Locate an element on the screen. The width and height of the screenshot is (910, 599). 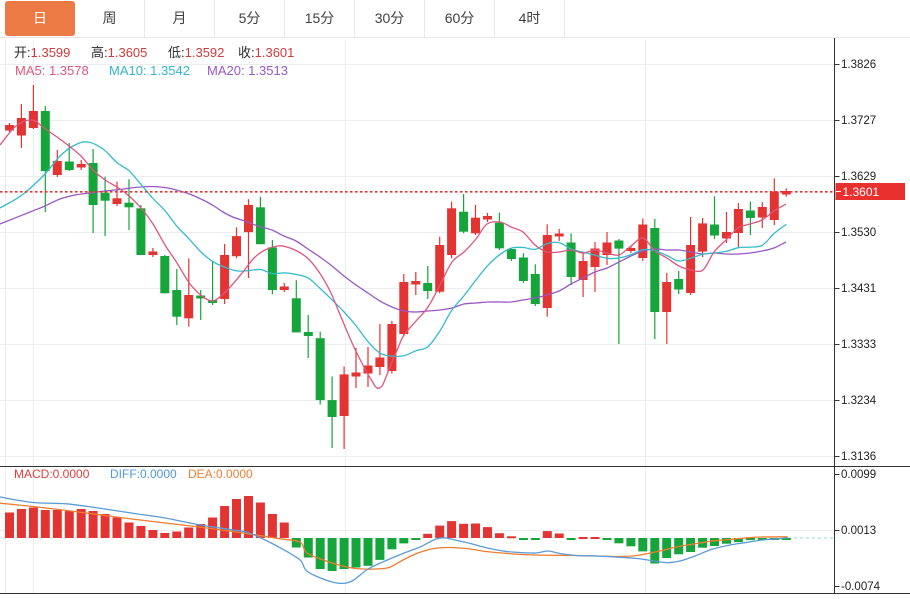
svg-text: DEA:0.0000 is located at coordinates (220, 474).